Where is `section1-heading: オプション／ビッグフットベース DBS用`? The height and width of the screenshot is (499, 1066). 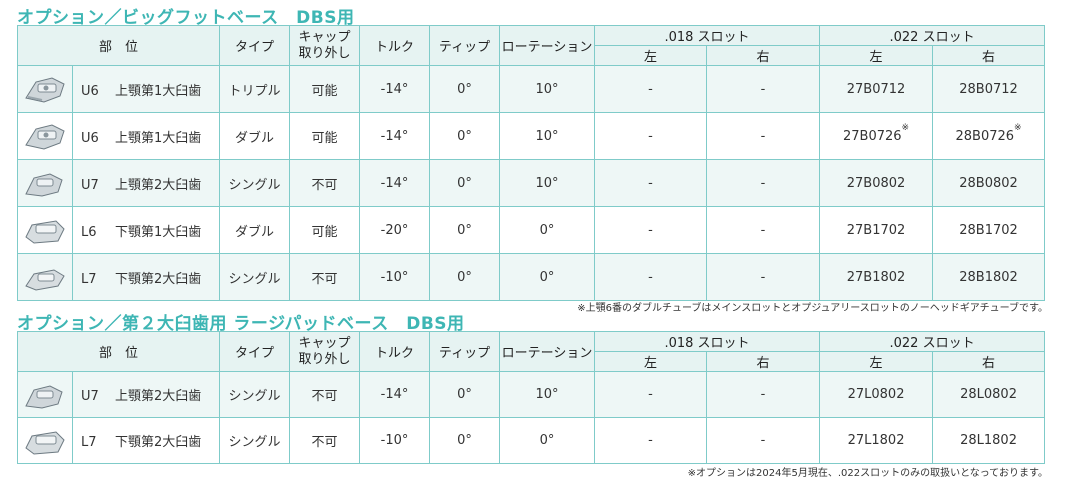 section1-heading: オプション／ビッグフットベース DBS用 is located at coordinates (186, 18).